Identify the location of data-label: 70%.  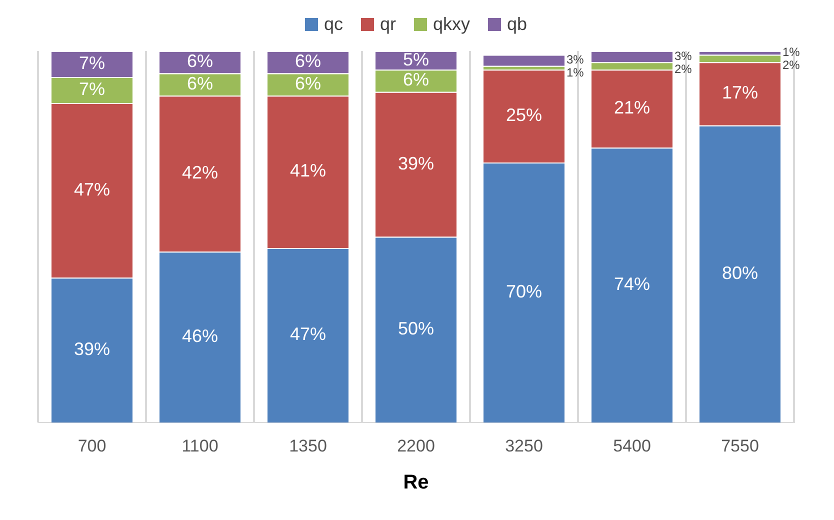
(524, 292).